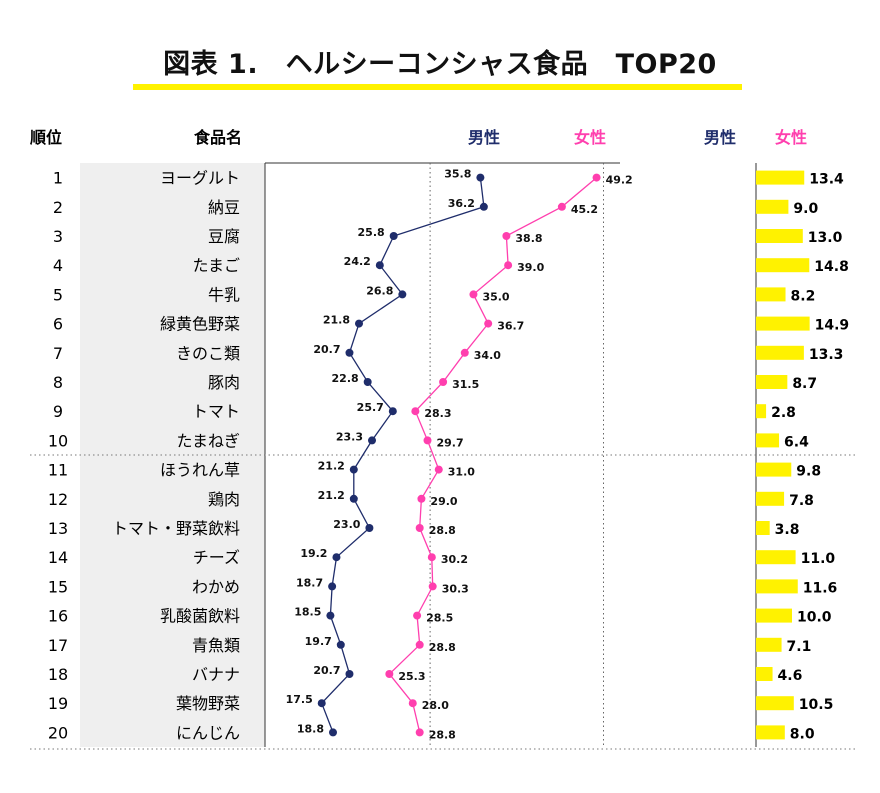 The image size is (880, 793). What do you see at coordinates (58, 382) in the screenshot?
I see `rank-label: 8` at bounding box center [58, 382].